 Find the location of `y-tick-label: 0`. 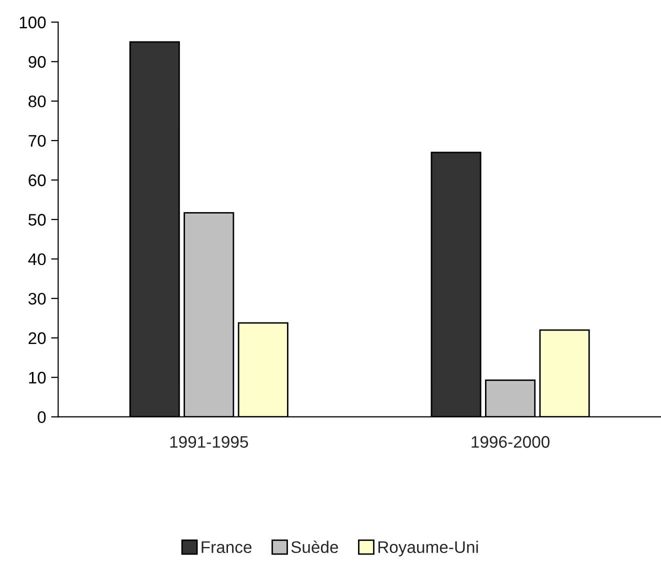

y-tick-label: 0 is located at coordinates (42, 417).